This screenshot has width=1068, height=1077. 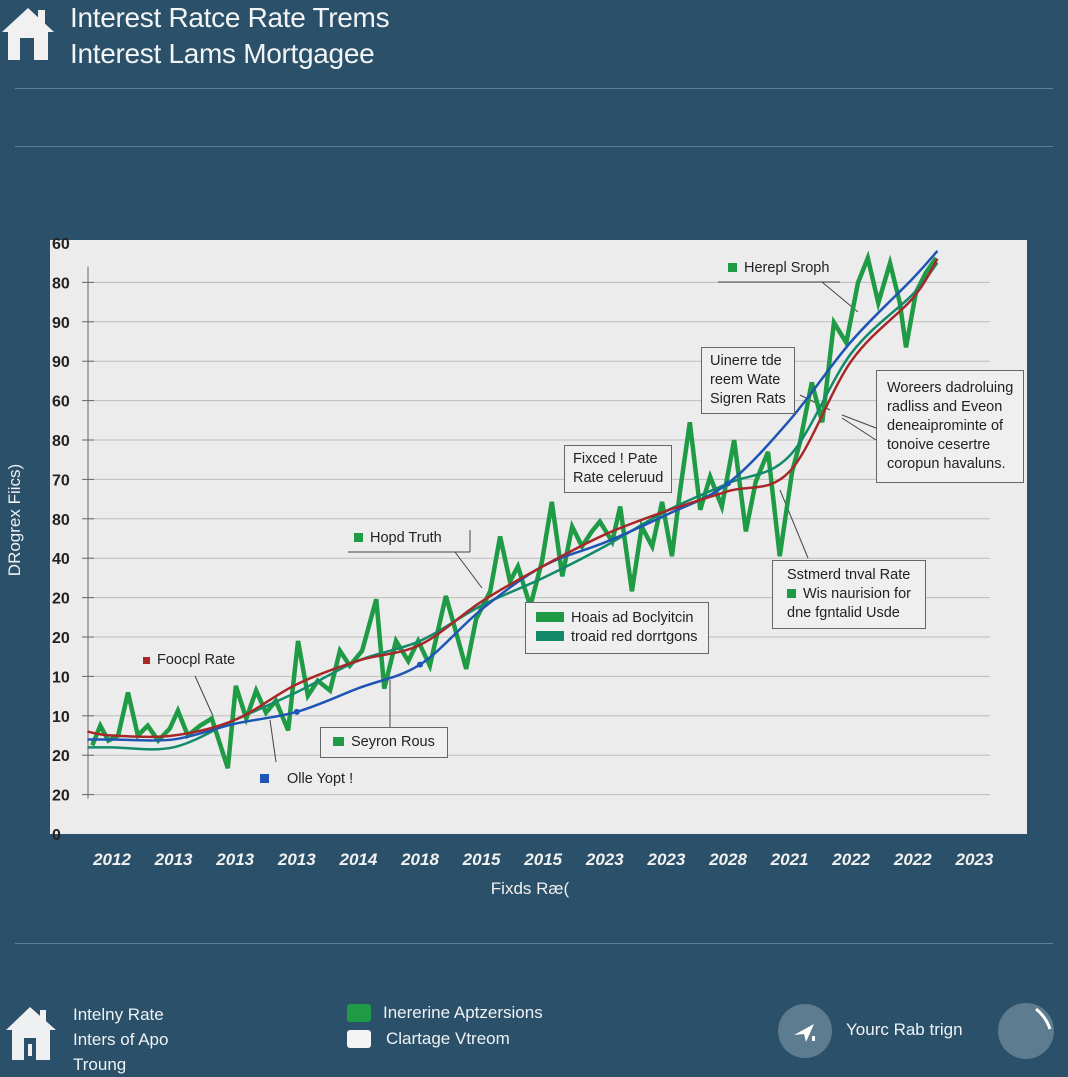 I want to click on legend-swatch-teal, so click(x=550, y=636).